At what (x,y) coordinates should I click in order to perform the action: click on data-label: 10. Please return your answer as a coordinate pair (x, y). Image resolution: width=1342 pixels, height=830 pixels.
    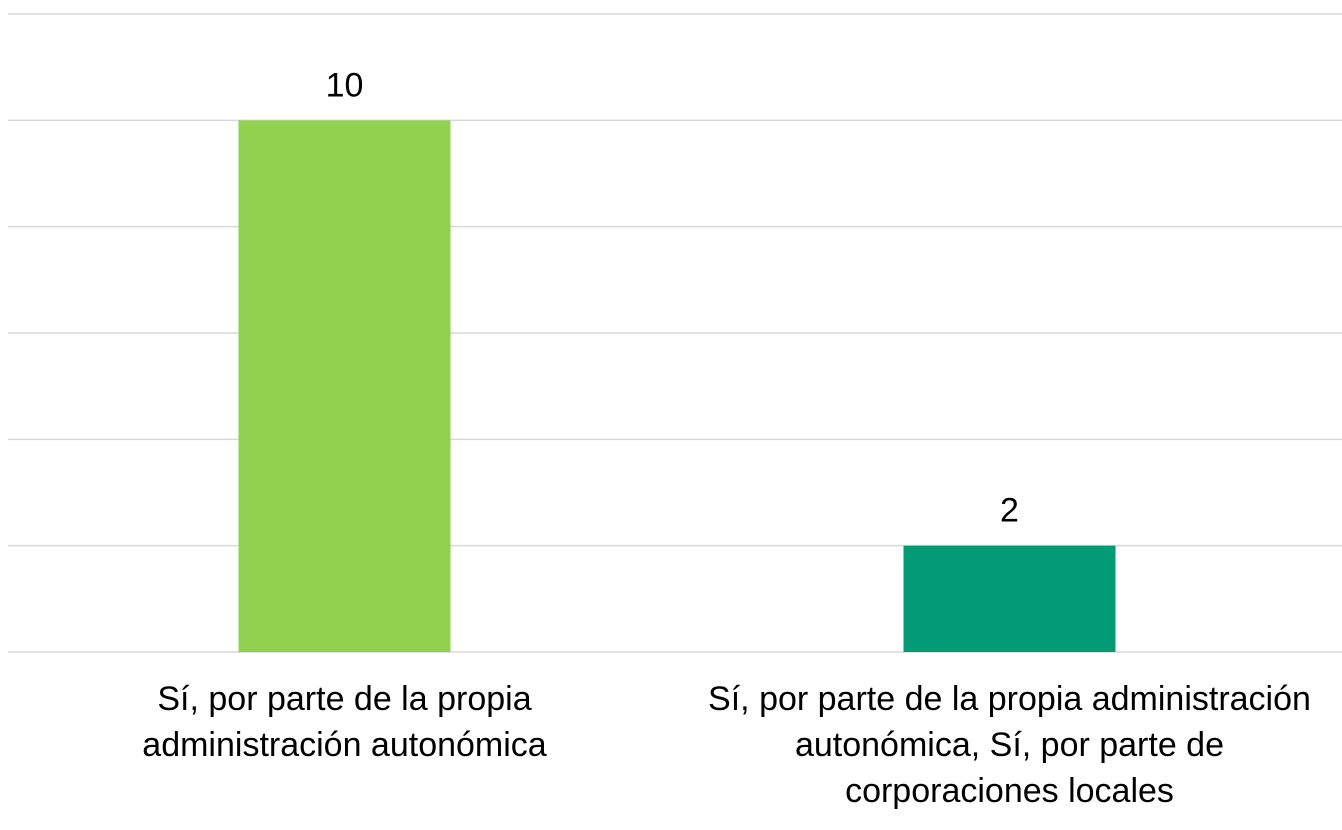
    Looking at the image, I should click on (345, 85).